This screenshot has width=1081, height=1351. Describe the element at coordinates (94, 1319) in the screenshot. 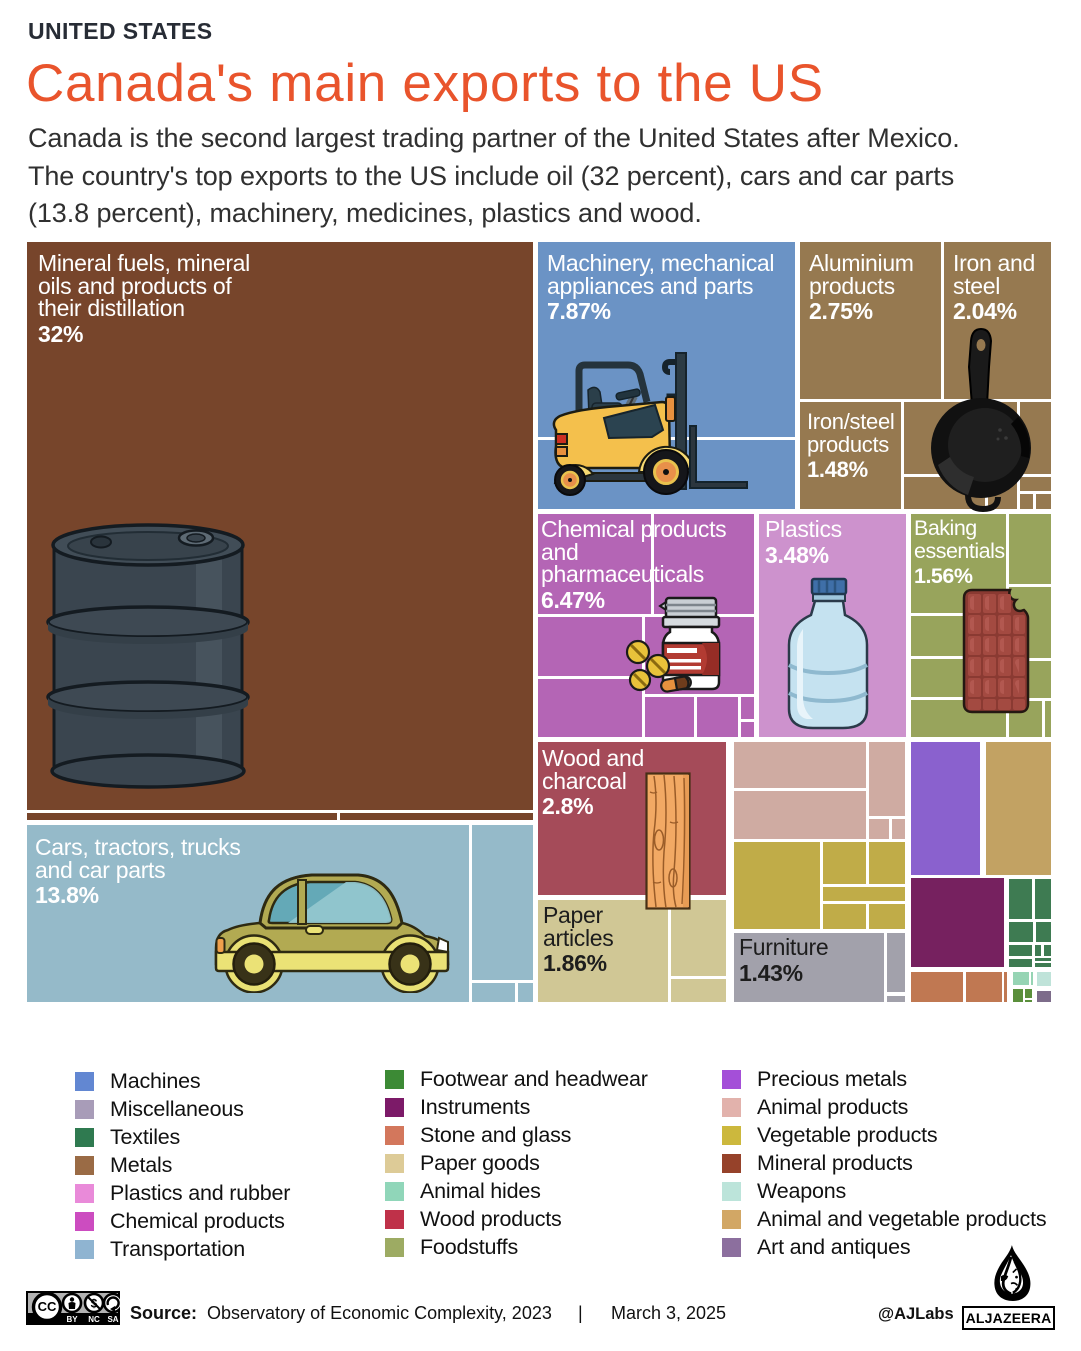

I see `svg-text: NC` at that location.